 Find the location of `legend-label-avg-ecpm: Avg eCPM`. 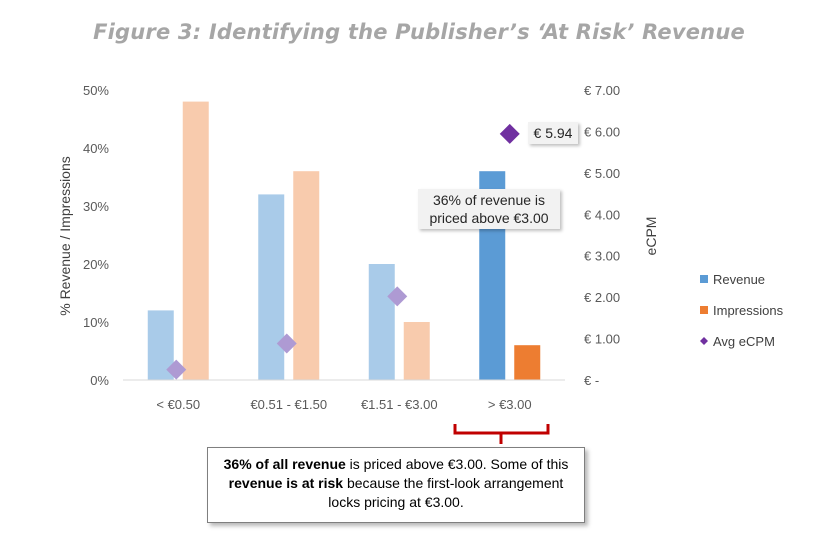

legend-label-avg-ecpm: Avg eCPM is located at coordinates (744, 341).